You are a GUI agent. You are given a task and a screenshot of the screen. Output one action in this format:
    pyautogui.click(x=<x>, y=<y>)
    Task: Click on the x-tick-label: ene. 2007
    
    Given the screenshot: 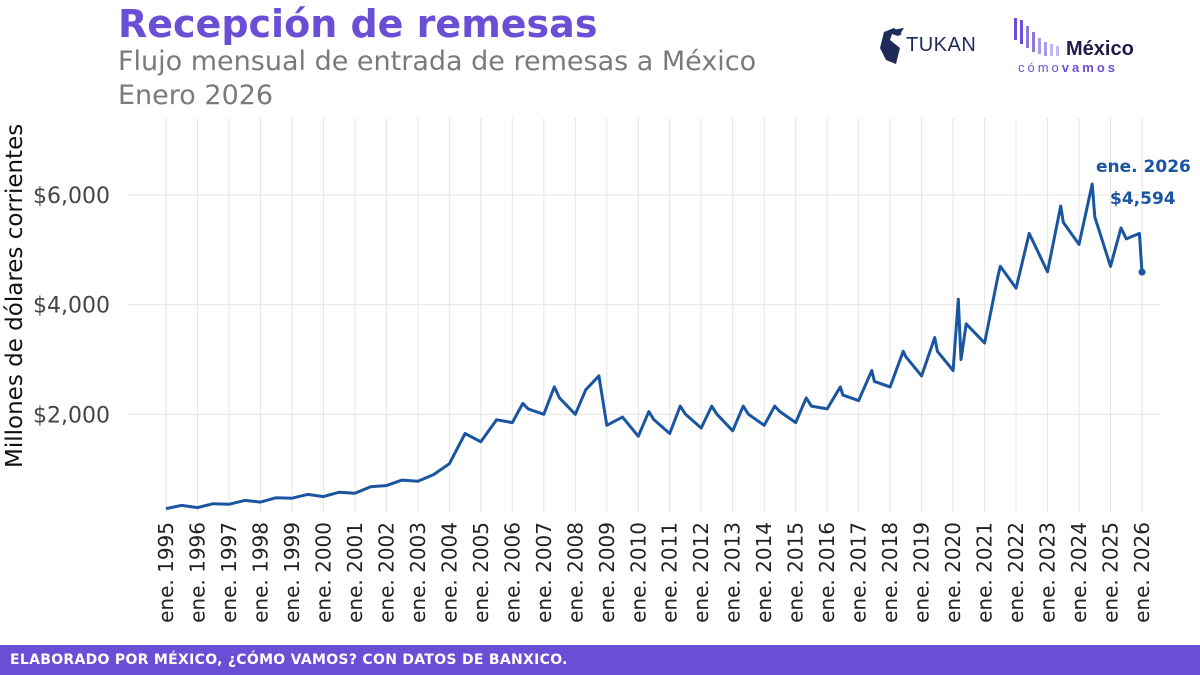 What is the action you would take?
    pyautogui.click(x=544, y=572)
    